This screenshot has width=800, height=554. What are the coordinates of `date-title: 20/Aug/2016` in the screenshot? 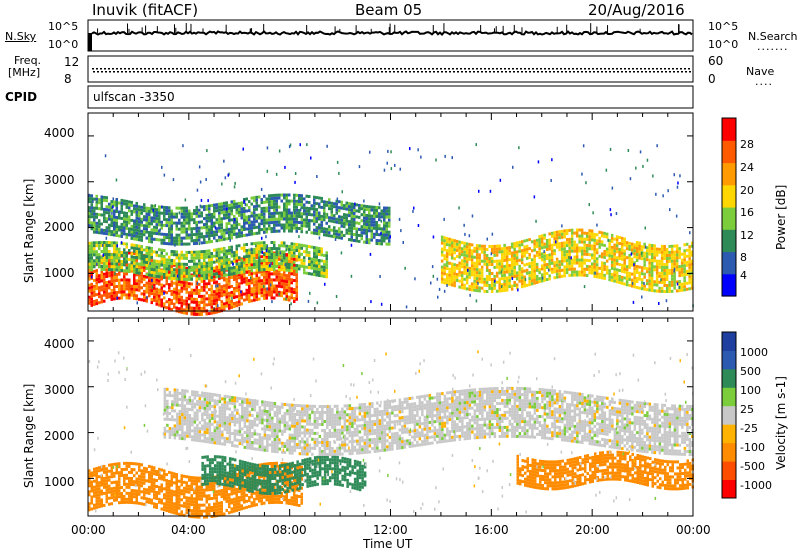 It's located at (636, 10).